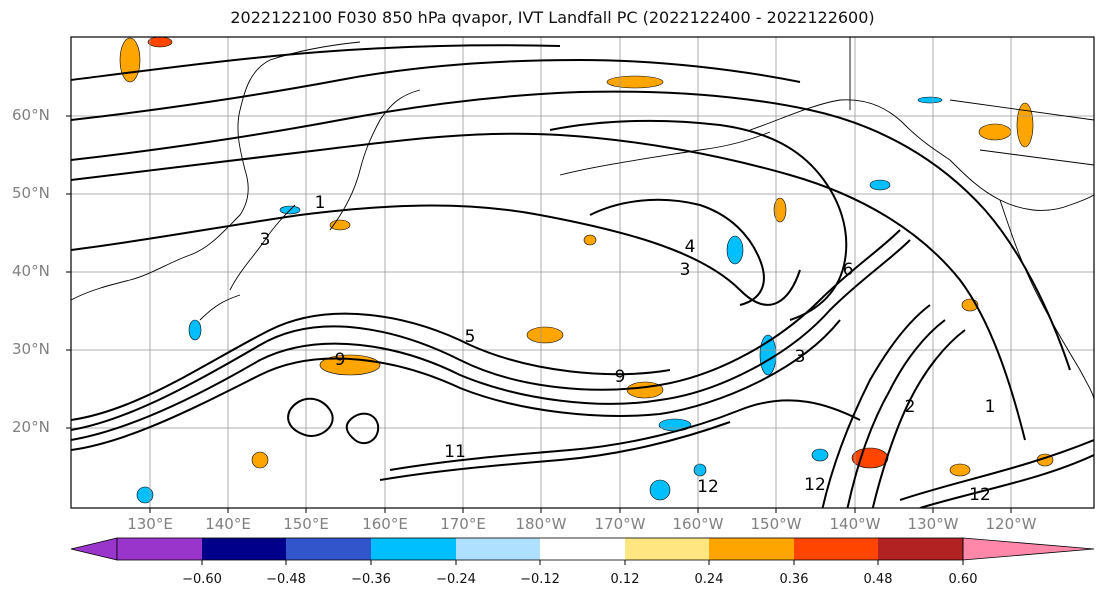 The height and width of the screenshot is (601, 1105). What do you see at coordinates (31, 271) in the screenshot?
I see `latitude-label: 40°N` at bounding box center [31, 271].